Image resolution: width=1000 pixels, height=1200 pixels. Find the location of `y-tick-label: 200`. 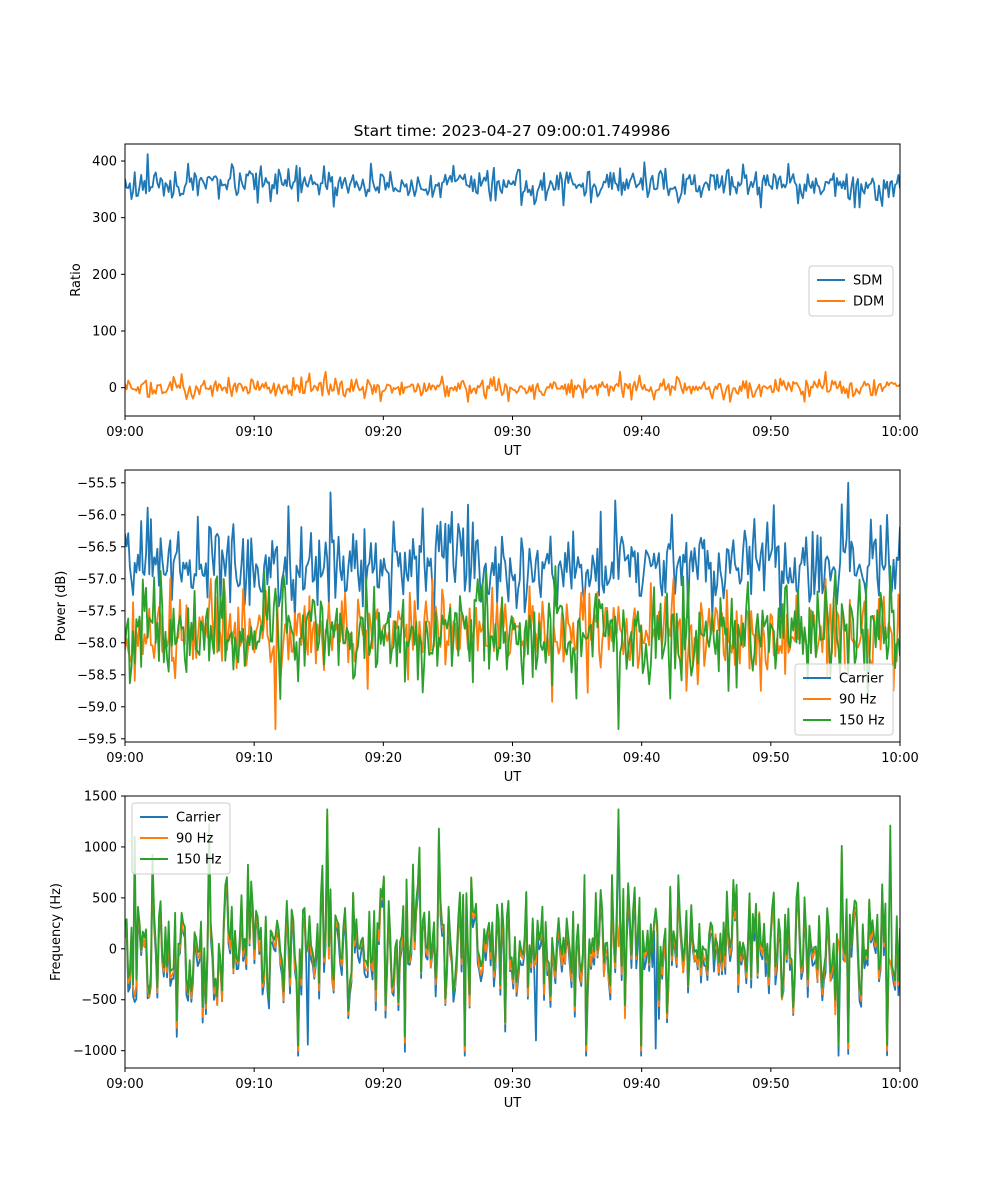

y-tick-label: 200 is located at coordinates (104, 275).